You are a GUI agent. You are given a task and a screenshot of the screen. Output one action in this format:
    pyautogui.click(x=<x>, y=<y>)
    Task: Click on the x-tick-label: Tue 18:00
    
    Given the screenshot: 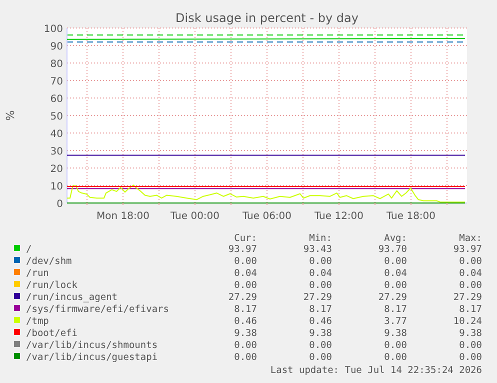 What is the action you would take?
    pyautogui.click(x=410, y=216)
    